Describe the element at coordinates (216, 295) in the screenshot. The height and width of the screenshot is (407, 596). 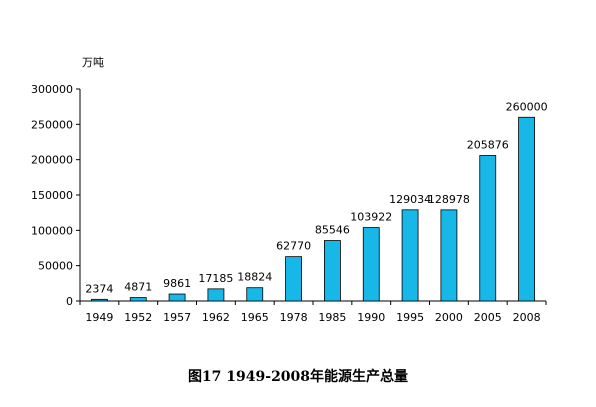
I see `bar-1962` at that location.